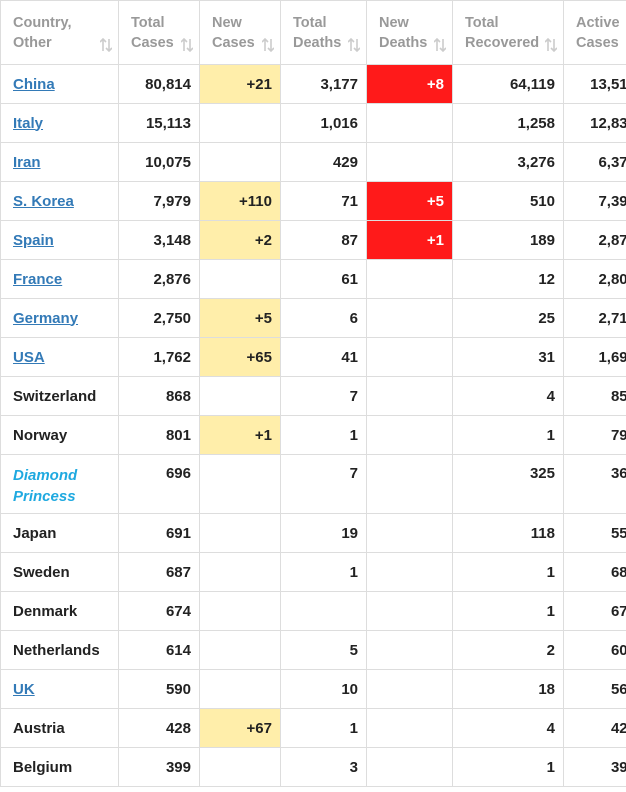 The width and height of the screenshot is (626, 792). Describe the element at coordinates (508, 32) in the screenshot. I see `column-header: Total Recovered` at that location.